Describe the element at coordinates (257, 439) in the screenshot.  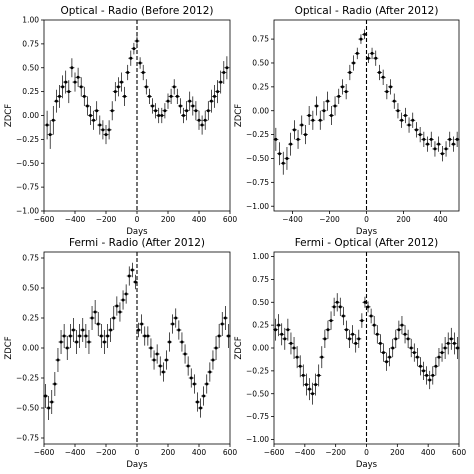
I see `y-tick-label: −1.00` at that location.